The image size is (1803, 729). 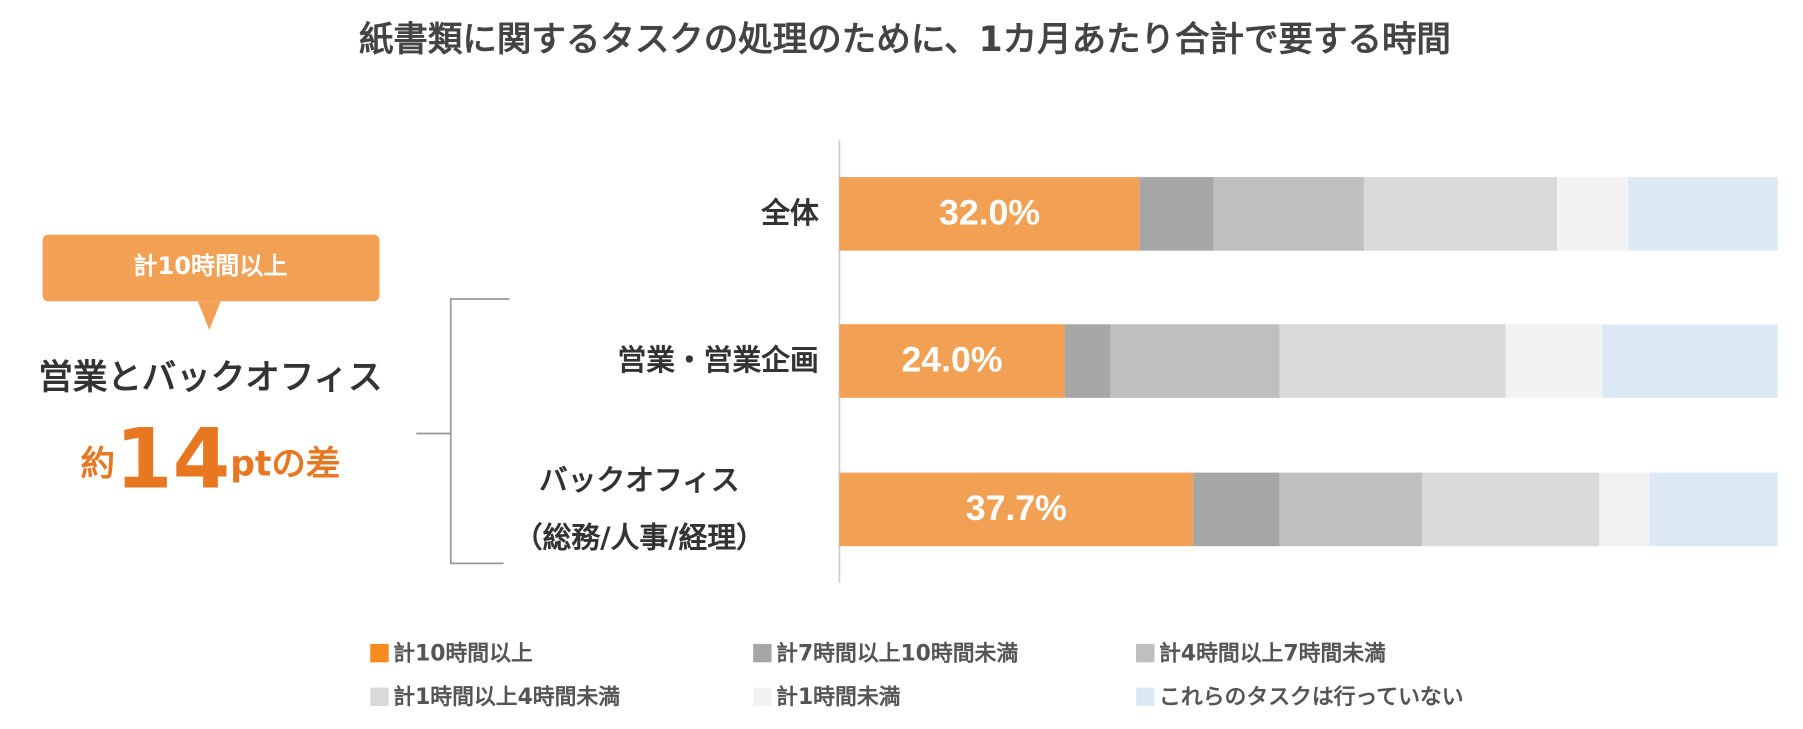 I want to click on value-label: 32.0%, so click(x=989, y=212).